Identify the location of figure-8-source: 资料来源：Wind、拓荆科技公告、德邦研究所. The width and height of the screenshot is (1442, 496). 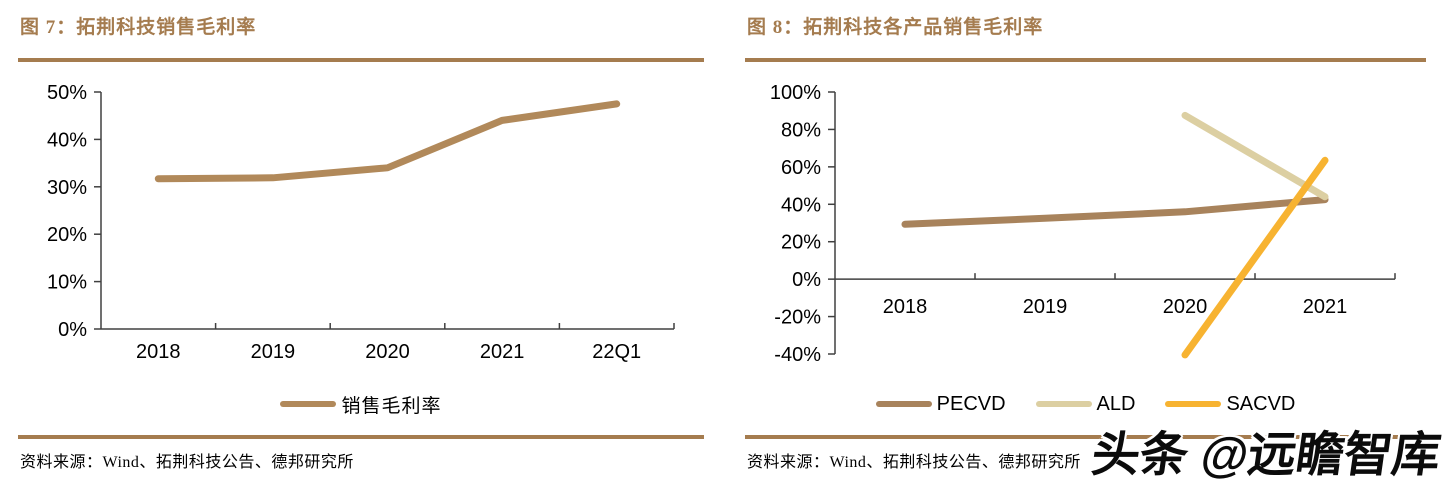
(914, 462).